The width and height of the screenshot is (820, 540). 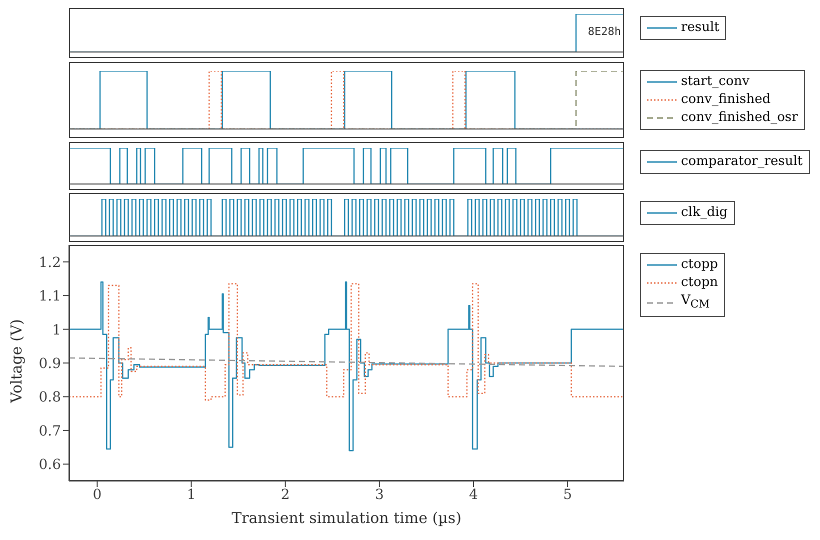 What do you see at coordinates (97, 494) in the screenshot?
I see `x-tick-label: 0` at bounding box center [97, 494].